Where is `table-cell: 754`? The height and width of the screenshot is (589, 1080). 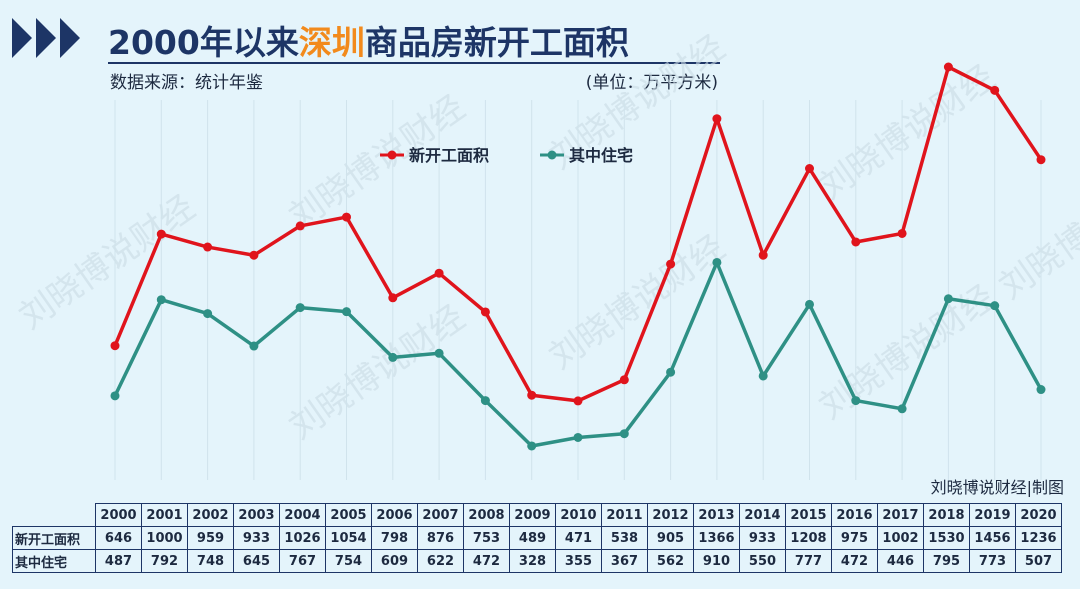 table-cell: 754 is located at coordinates (348, 561).